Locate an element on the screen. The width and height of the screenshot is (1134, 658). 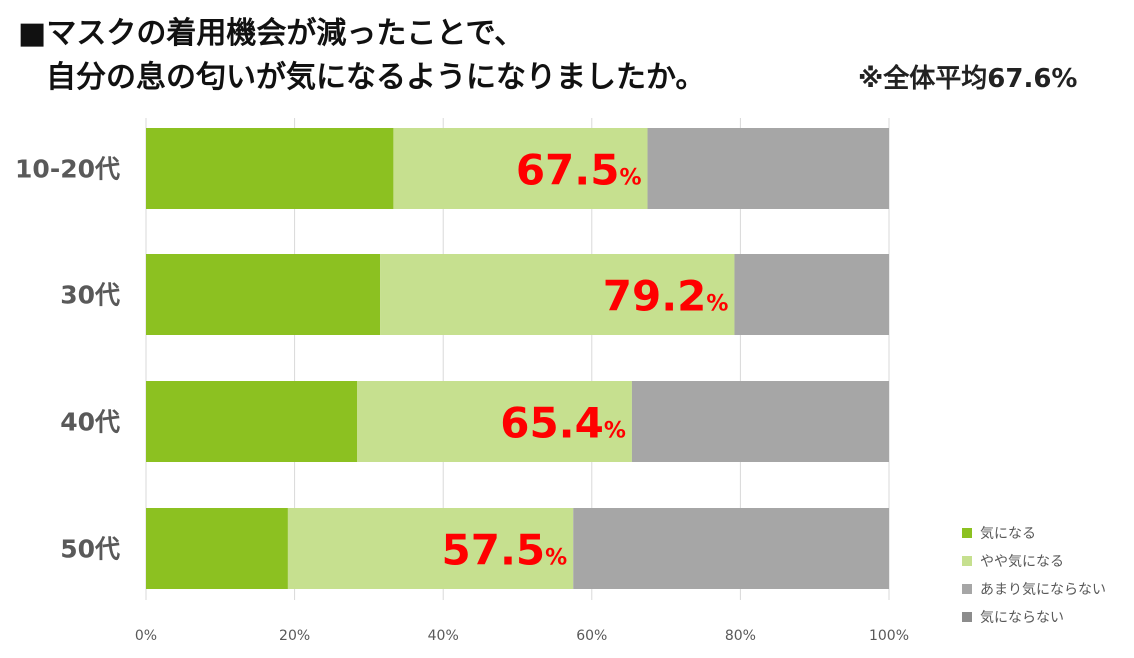
x-tick-label: 80% is located at coordinates (740, 636).